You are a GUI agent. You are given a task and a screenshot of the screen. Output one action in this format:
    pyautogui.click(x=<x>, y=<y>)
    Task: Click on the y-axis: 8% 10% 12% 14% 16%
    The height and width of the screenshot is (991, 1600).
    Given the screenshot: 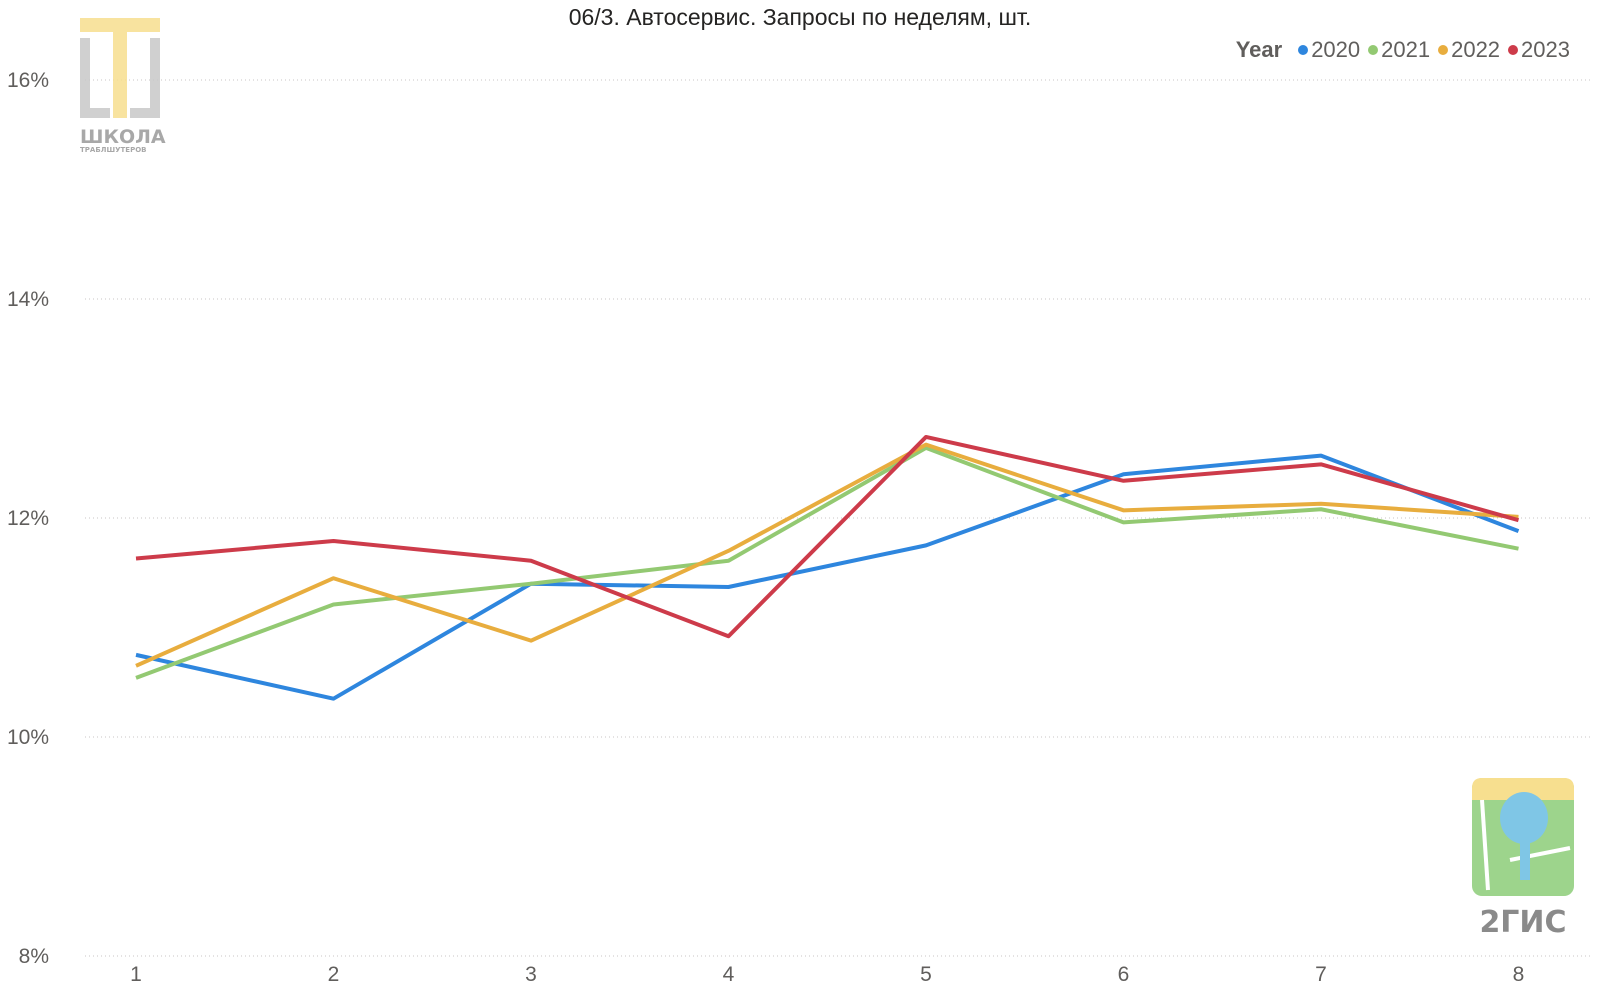 What is the action you would take?
    pyautogui.click(x=28, y=518)
    